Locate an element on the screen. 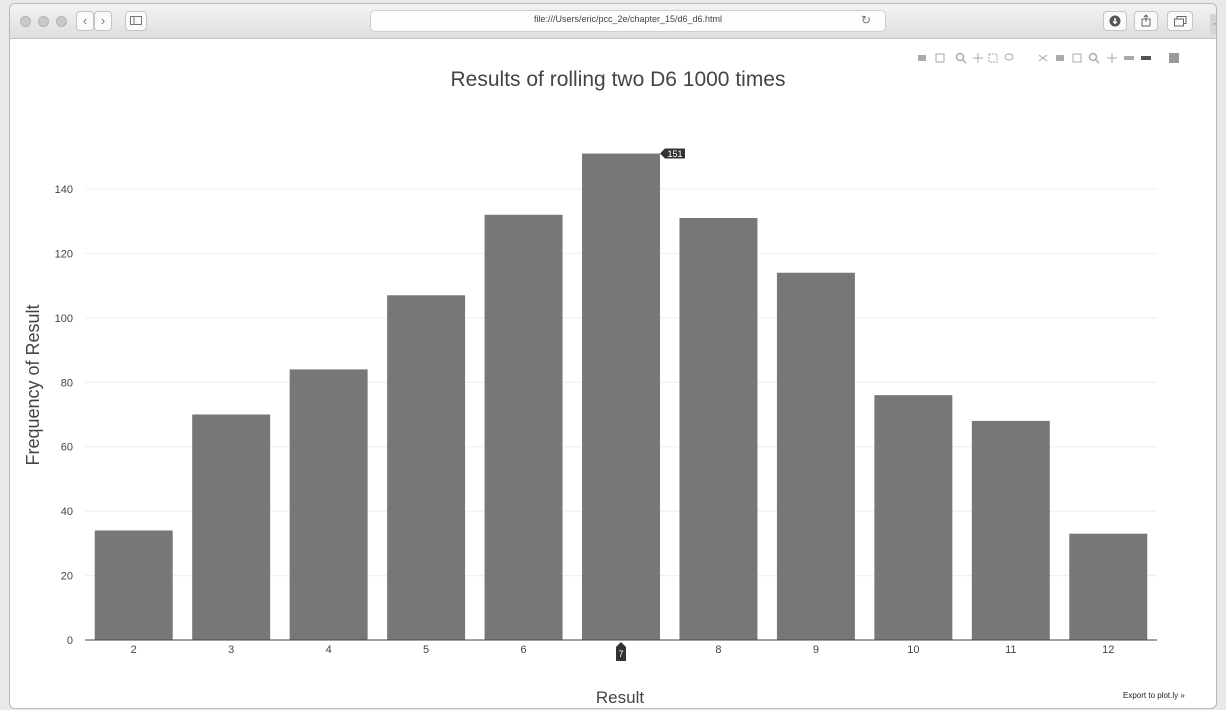 The image size is (1226, 710). y-tick-label: 40 is located at coordinates (67, 512).